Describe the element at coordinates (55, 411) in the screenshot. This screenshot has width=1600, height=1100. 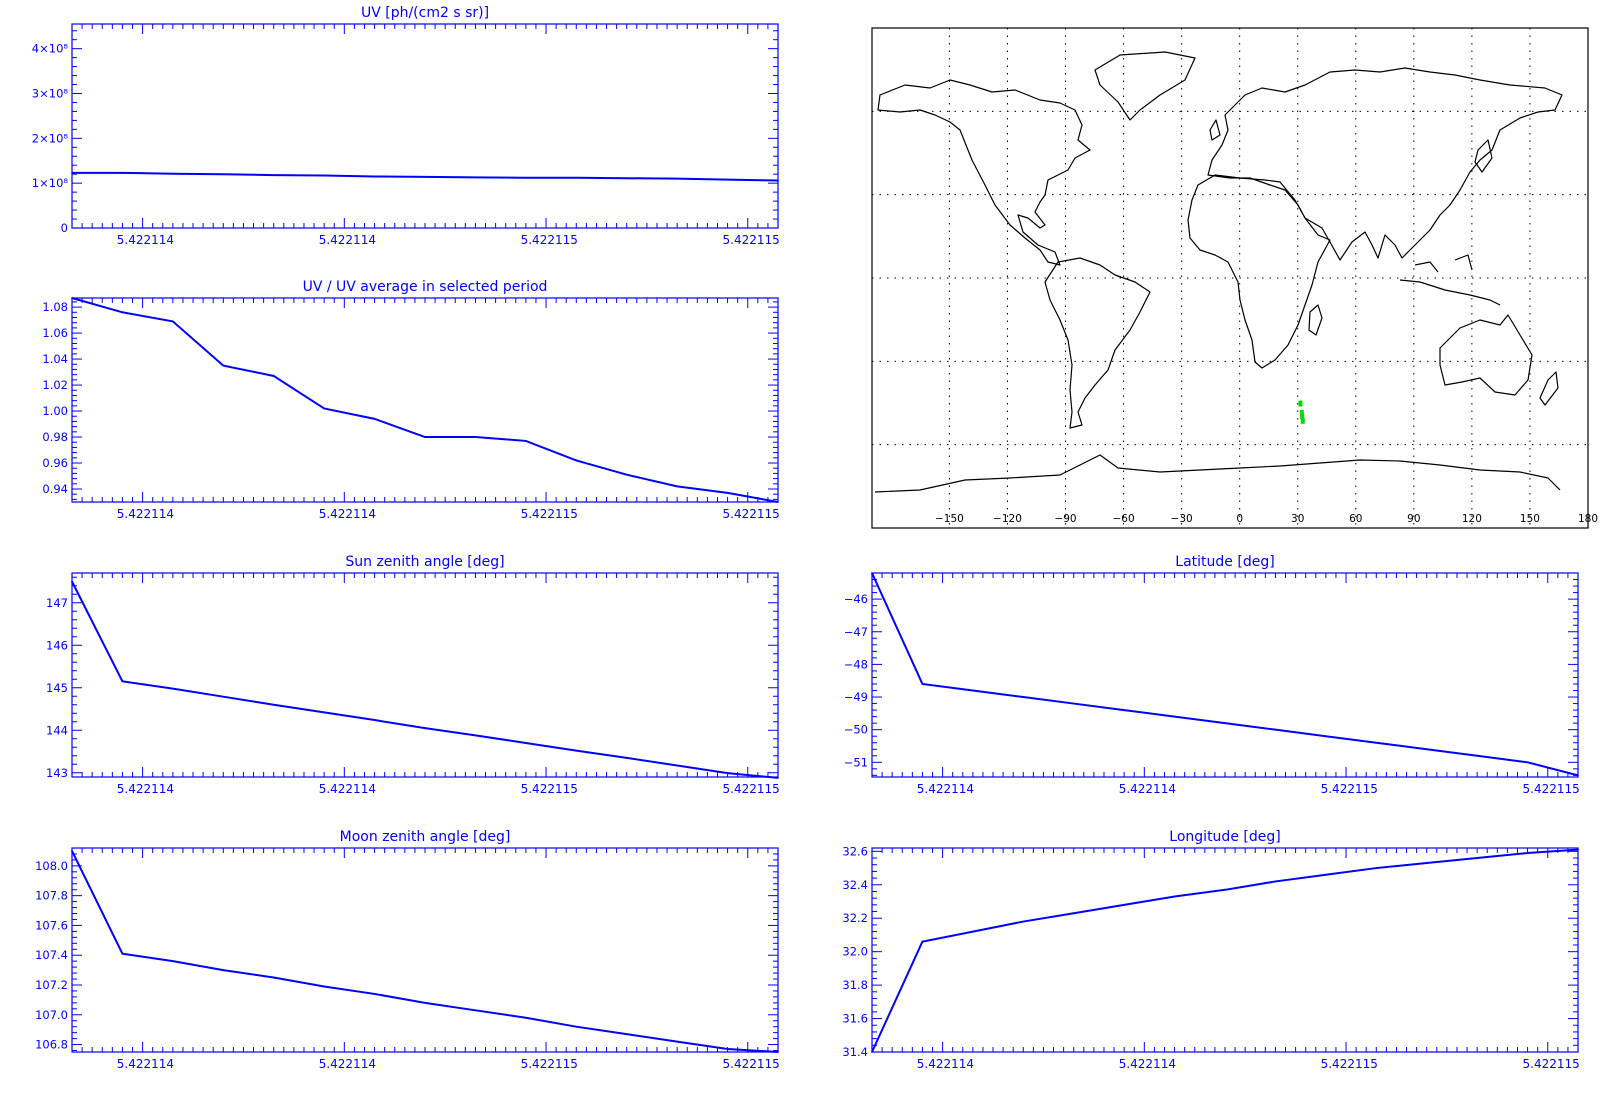
I see `y-tick-label: 1.00` at that location.